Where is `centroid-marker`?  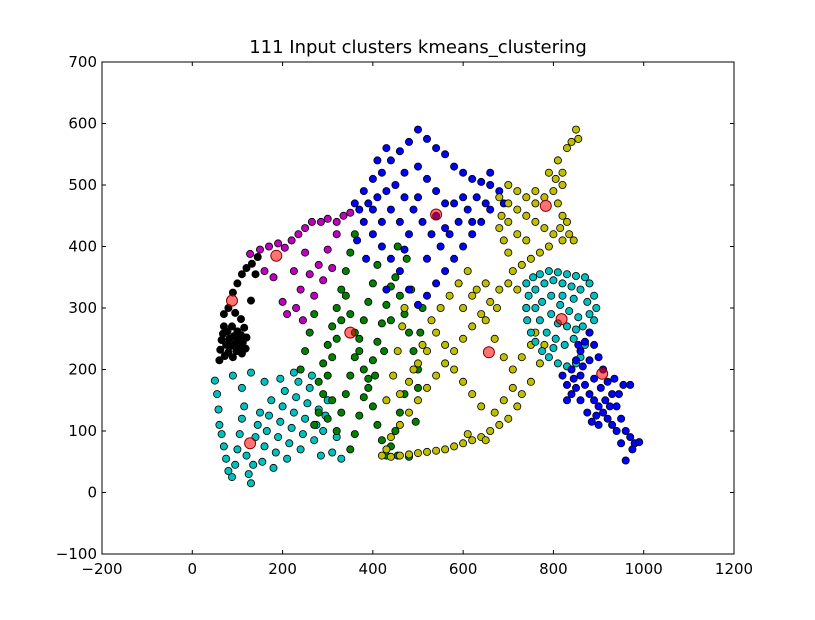 centroid-marker is located at coordinates (602, 373).